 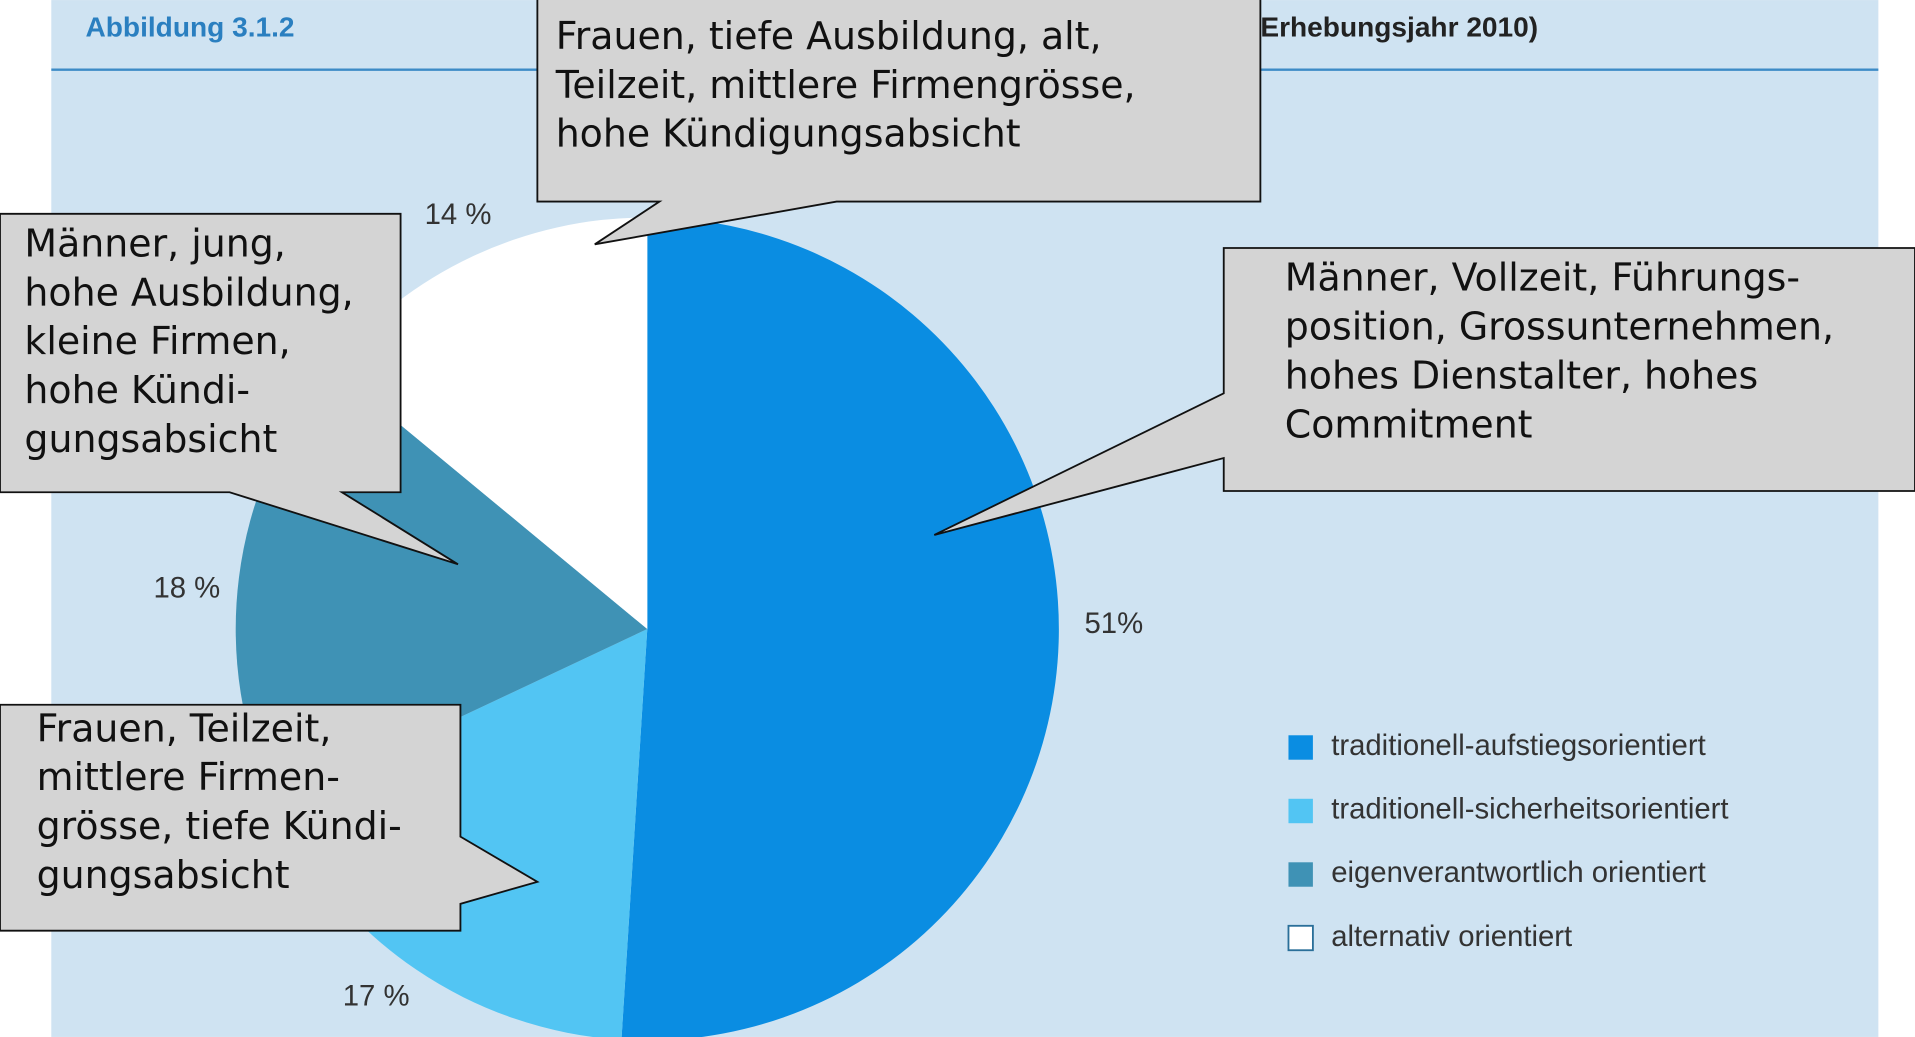 What do you see at coordinates (1451, 936) in the screenshot?
I see `legend-label: alternativ orientiert` at bounding box center [1451, 936].